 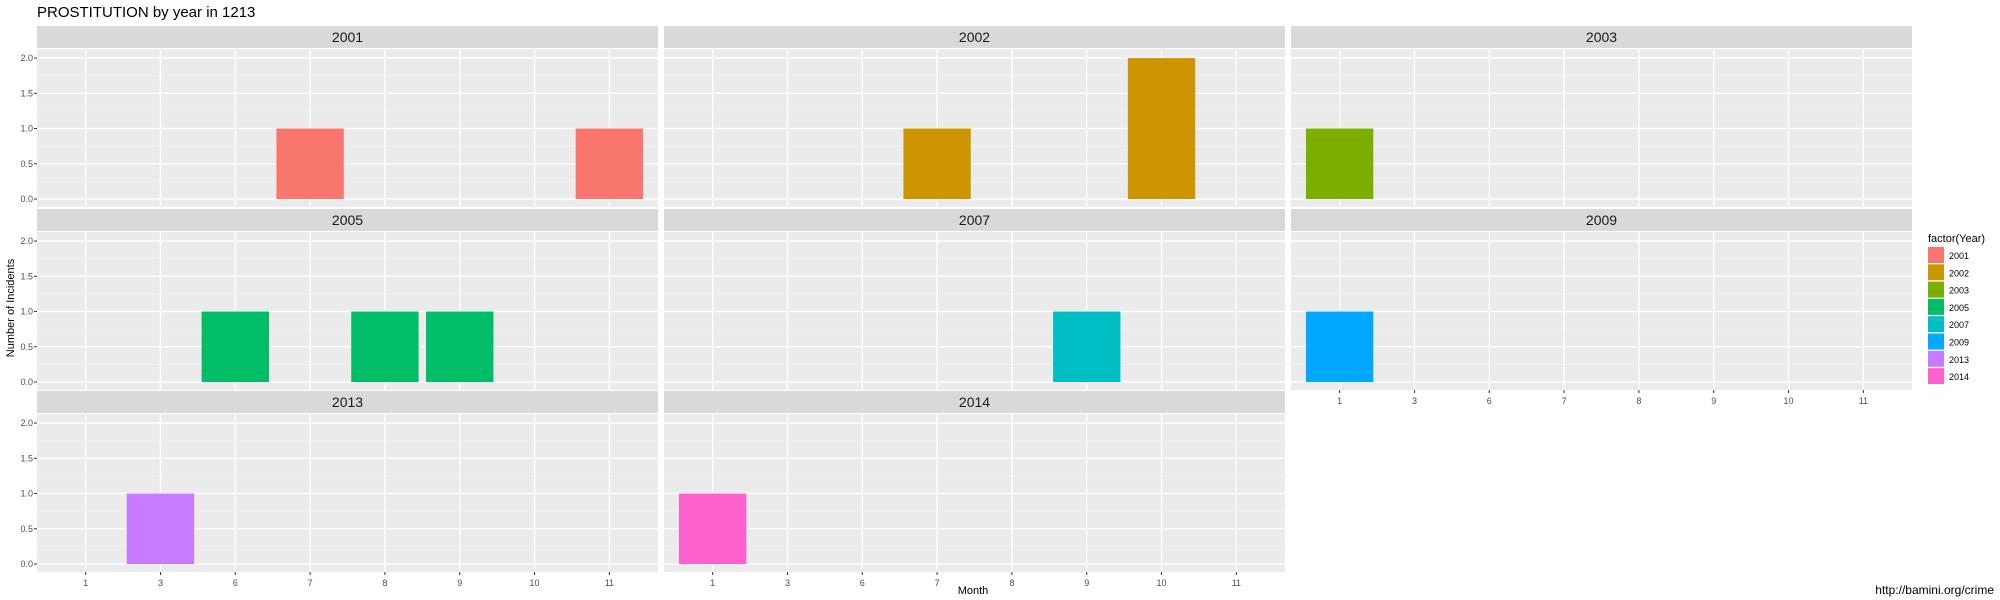 What do you see at coordinates (1936, 324) in the screenshot?
I see `legend-swatch-2007` at bounding box center [1936, 324].